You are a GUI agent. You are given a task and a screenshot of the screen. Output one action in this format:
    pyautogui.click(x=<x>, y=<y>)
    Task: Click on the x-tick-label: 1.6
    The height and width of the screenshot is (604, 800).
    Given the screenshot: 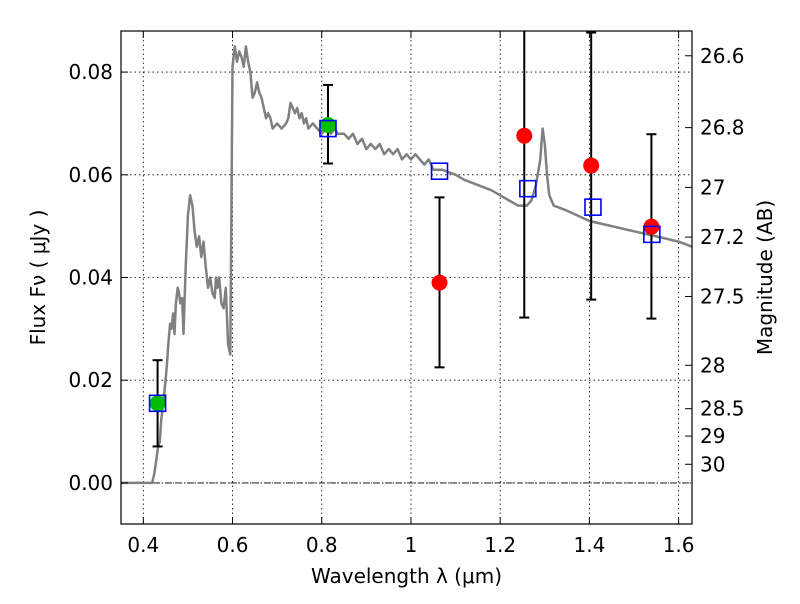 What is the action you would take?
    pyautogui.click(x=679, y=545)
    